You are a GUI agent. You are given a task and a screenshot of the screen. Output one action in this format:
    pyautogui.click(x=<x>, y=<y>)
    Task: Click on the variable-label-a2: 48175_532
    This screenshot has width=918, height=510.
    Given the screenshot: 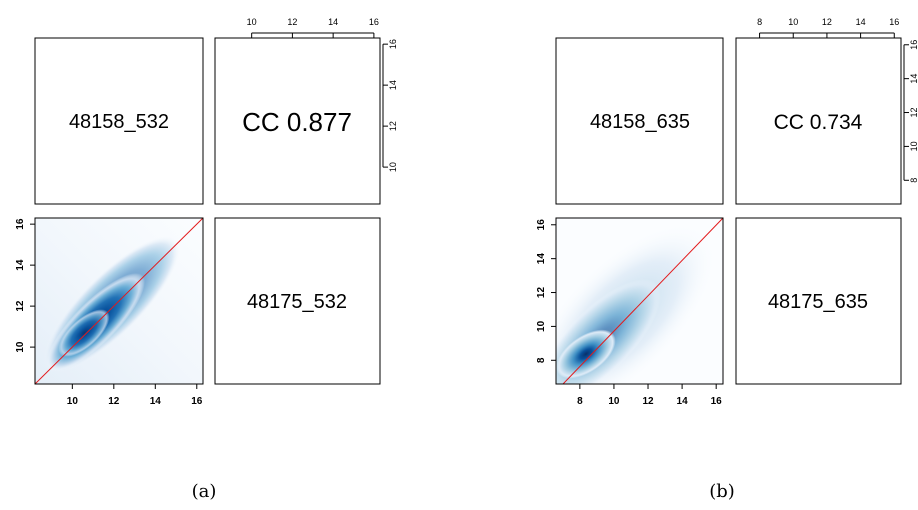 What is the action you would take?
    pyautogui.click(x=297, y=302)
    